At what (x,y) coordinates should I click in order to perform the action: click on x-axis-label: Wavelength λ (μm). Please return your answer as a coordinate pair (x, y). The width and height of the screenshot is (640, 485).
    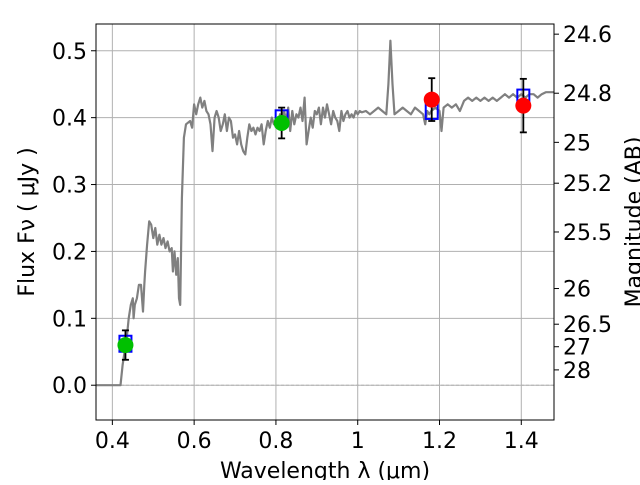
    Looking at the image, I should click on (325, 469).